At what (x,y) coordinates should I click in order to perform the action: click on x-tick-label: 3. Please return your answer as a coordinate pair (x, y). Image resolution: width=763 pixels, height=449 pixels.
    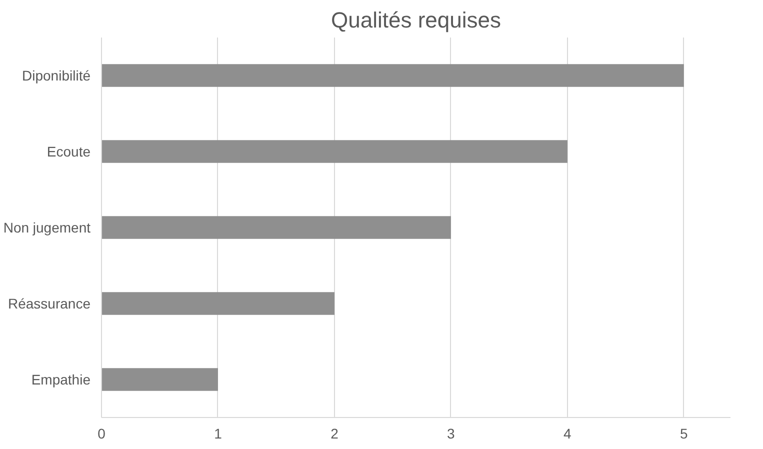
    Looking at the image, I should click on (451, 434).